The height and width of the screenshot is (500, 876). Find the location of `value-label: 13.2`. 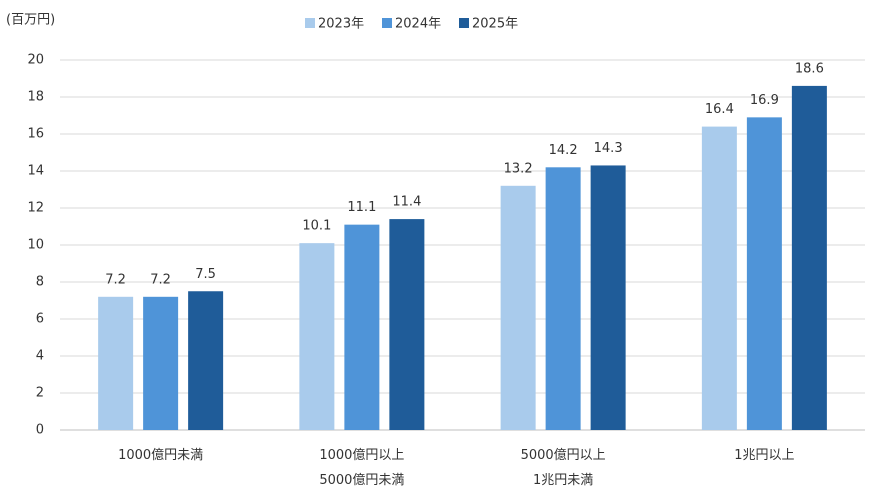

value-label: 13.2 is located at coordinates (518, 168).